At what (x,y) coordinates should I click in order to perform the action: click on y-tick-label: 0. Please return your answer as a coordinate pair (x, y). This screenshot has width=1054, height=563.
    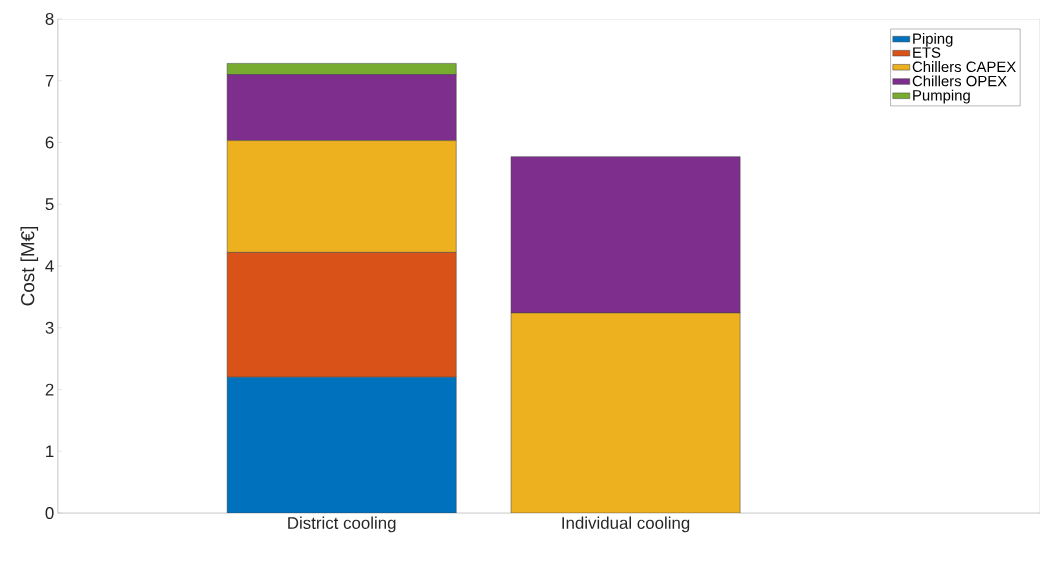
    Looking at the image, I should click on (49, 513).